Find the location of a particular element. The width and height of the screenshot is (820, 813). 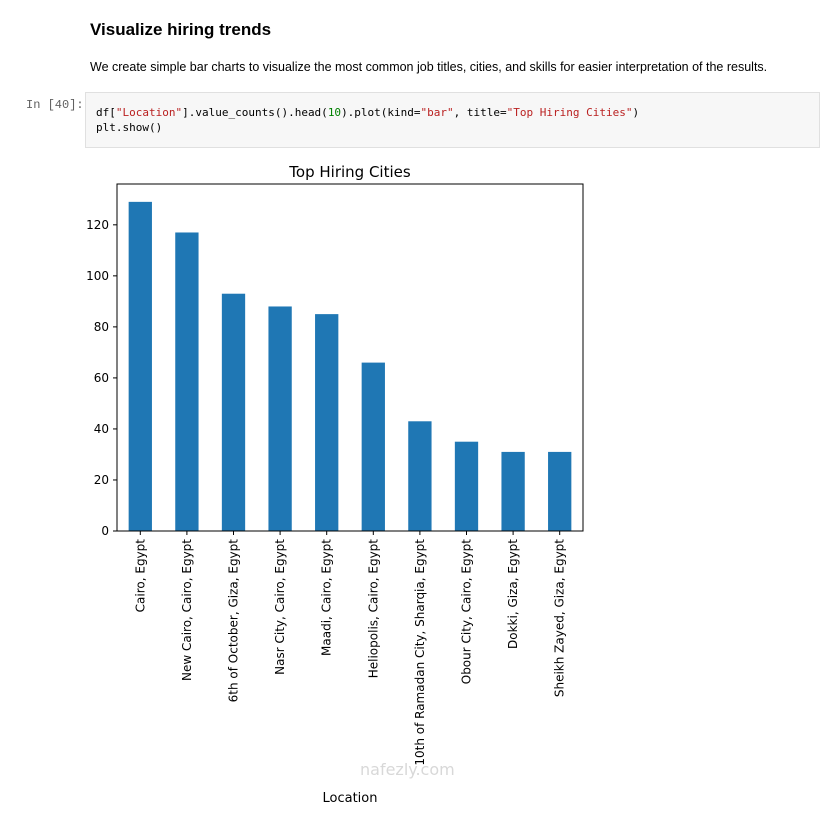

code-token: ) is located at coordinates (636, 112).